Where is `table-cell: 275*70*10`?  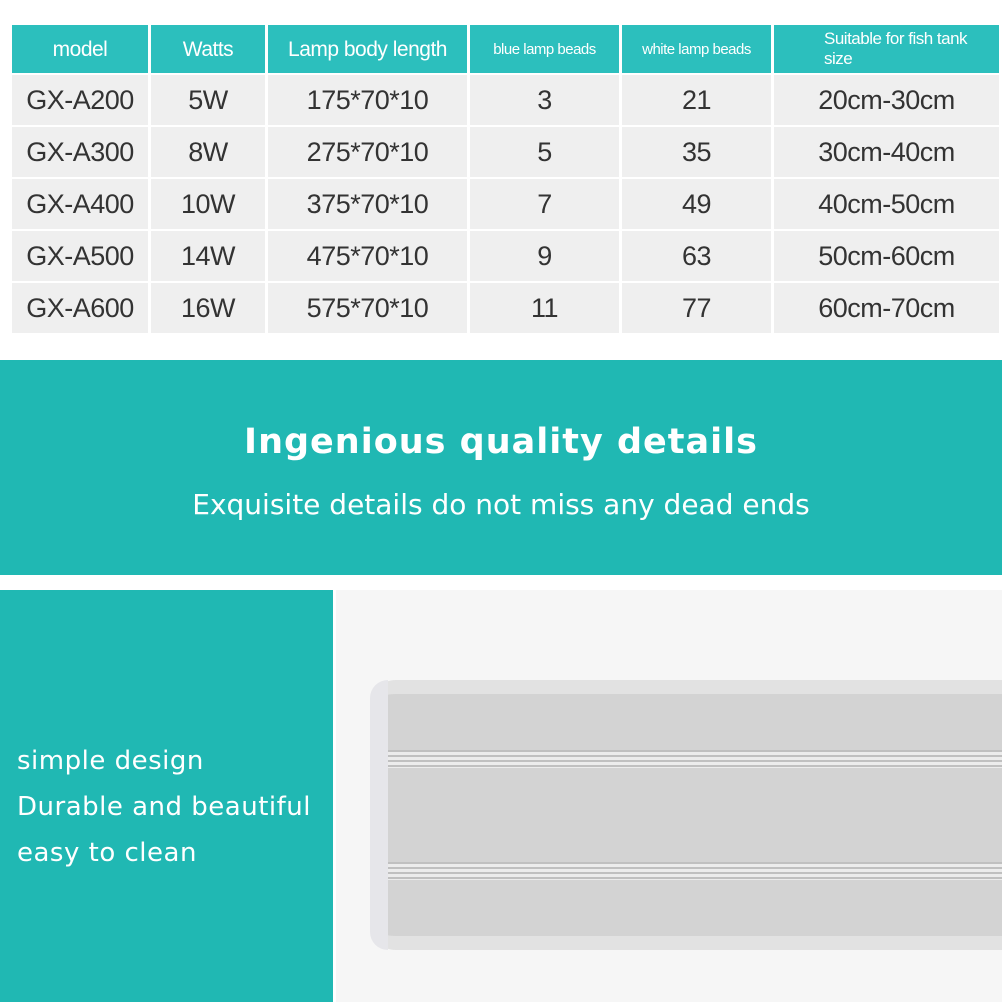 table-cell: 275*70*10 is located at coordinates (367, 152).